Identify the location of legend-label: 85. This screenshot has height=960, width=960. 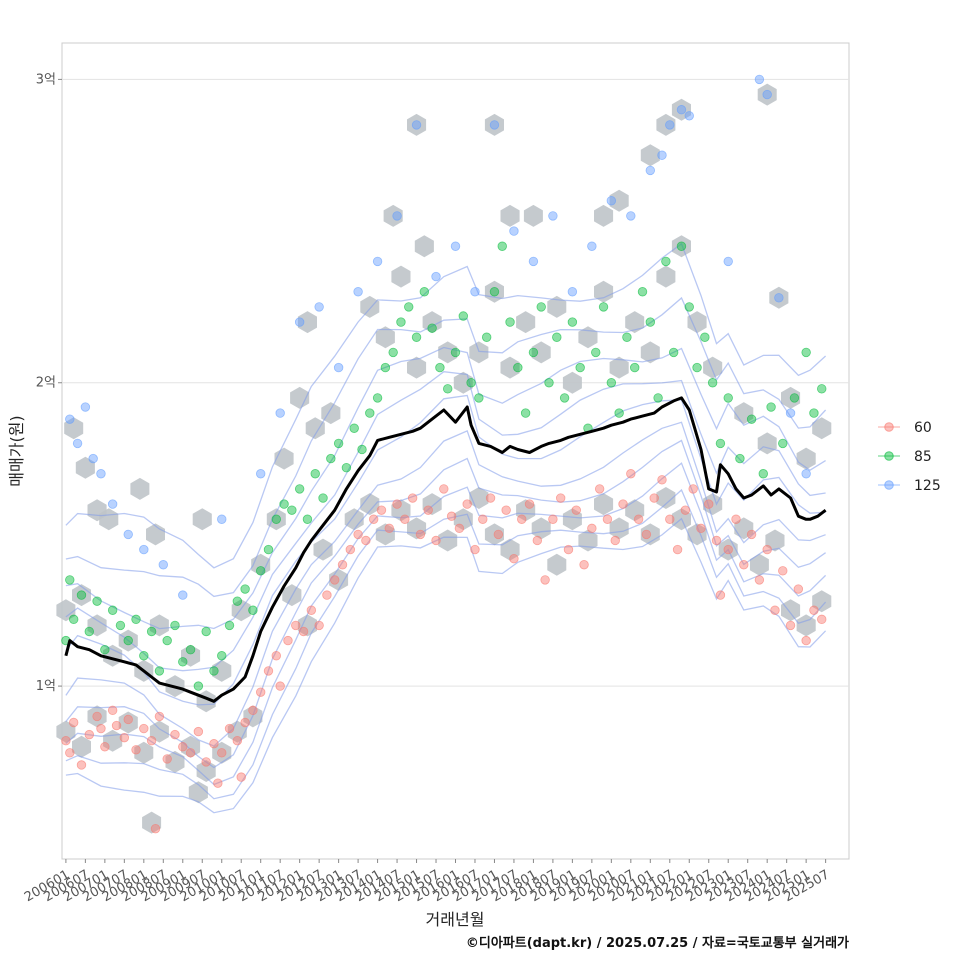
(923, 457).